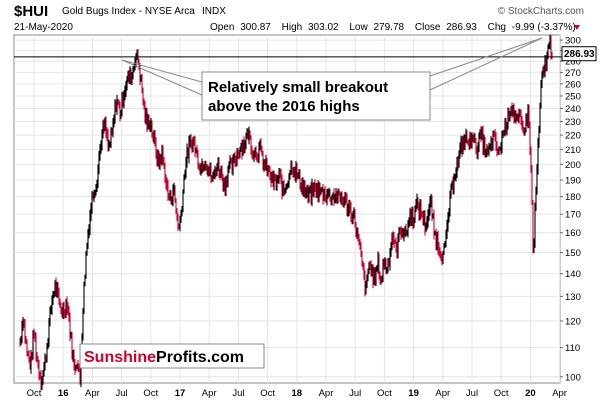 The width and height of the screenshot is (600, 400). What do you see at coordinates (43, 27) in the screenshot?
I see `chart-date: 21-May-2020` at bounding box center [43, 27].